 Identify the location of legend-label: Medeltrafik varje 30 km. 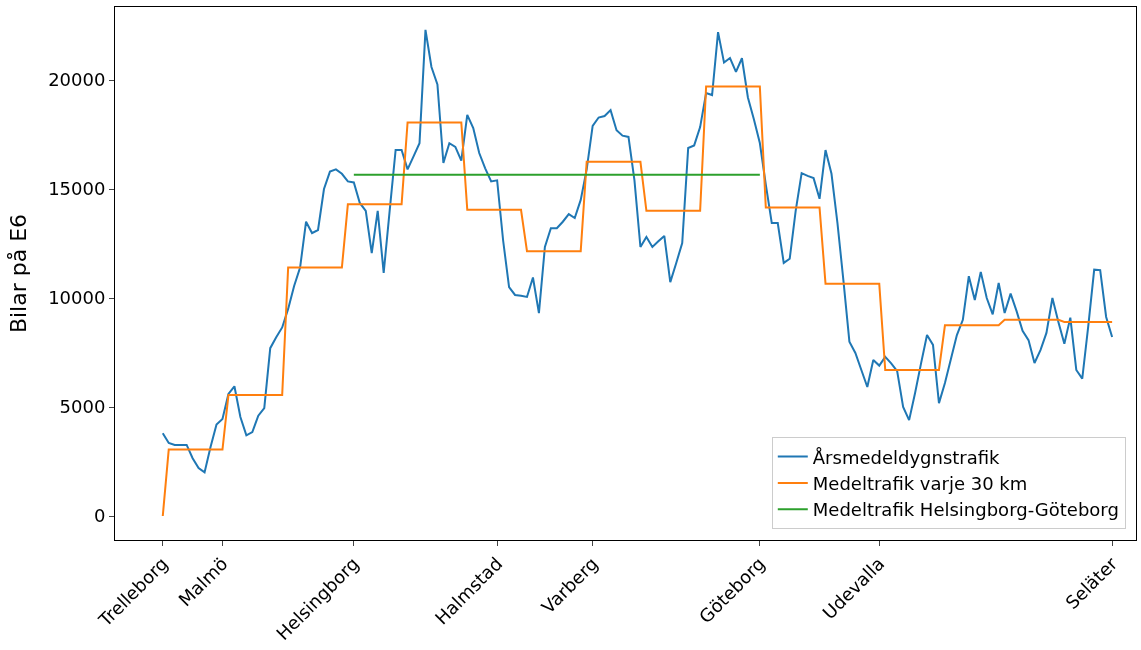
(920, 483).